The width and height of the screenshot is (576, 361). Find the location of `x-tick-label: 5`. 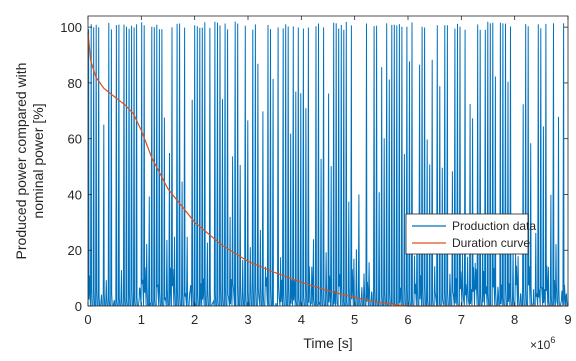

x-tick-label: 5 is located at coordinates (354, 319).